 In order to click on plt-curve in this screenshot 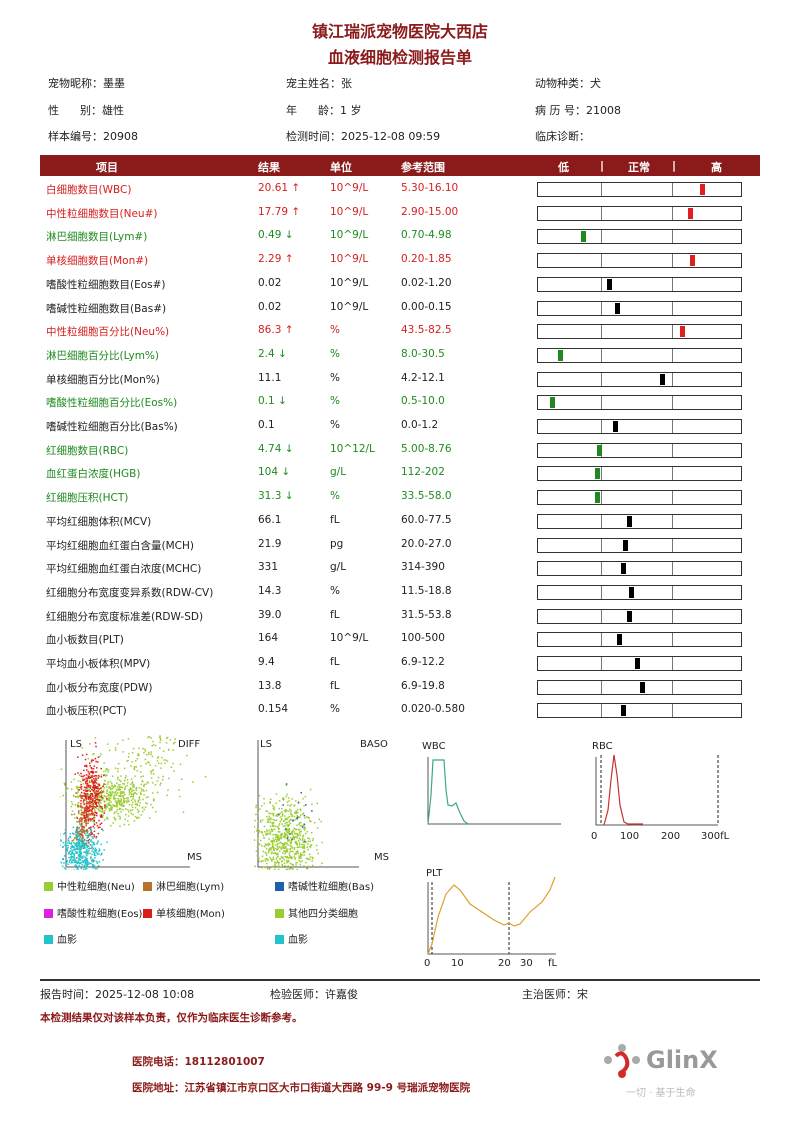, I will do `click(491, 915)`.